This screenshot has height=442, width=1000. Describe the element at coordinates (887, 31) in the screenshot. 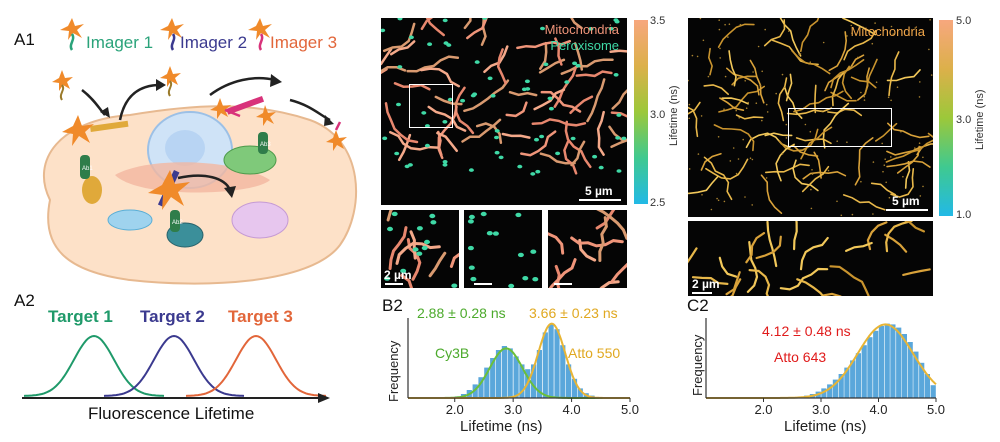

I see `c1-legend-mitochondria: Mitochondria` at that location.